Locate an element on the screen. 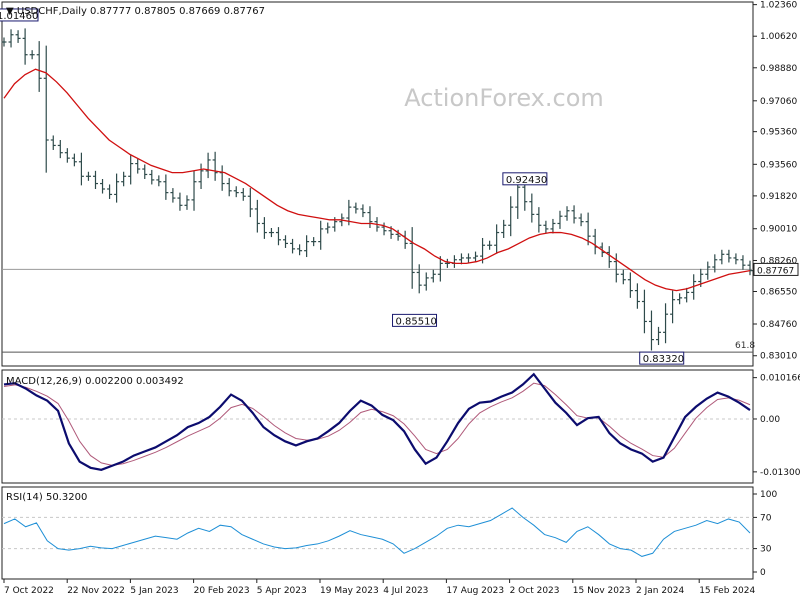 The image size is (800, 604). price-annotation-label: 0.83320 is located at coordinates (663, 359).